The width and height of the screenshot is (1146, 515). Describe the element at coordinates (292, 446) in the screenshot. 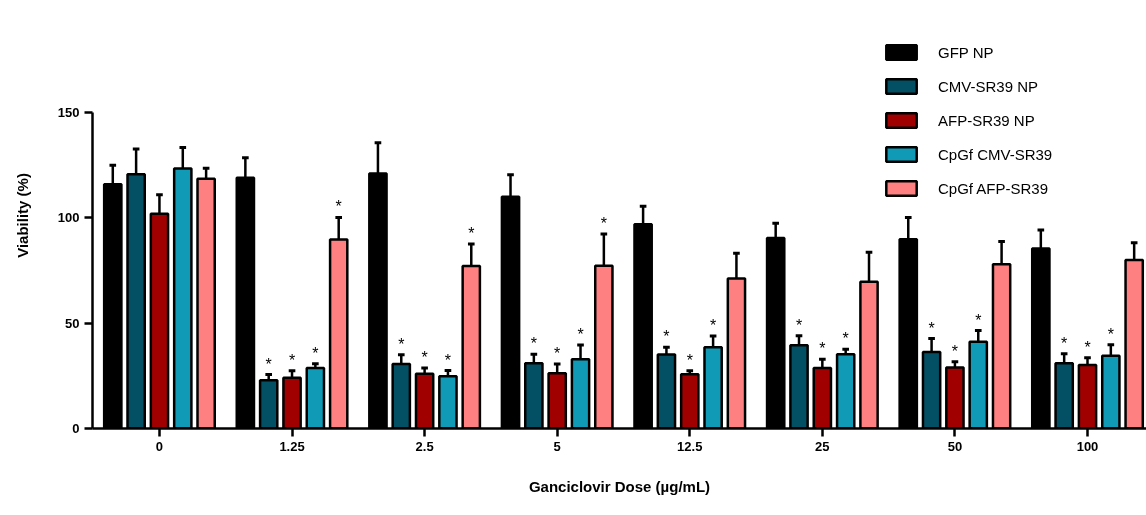

I see `x-tick-label: 1.25` at that location.